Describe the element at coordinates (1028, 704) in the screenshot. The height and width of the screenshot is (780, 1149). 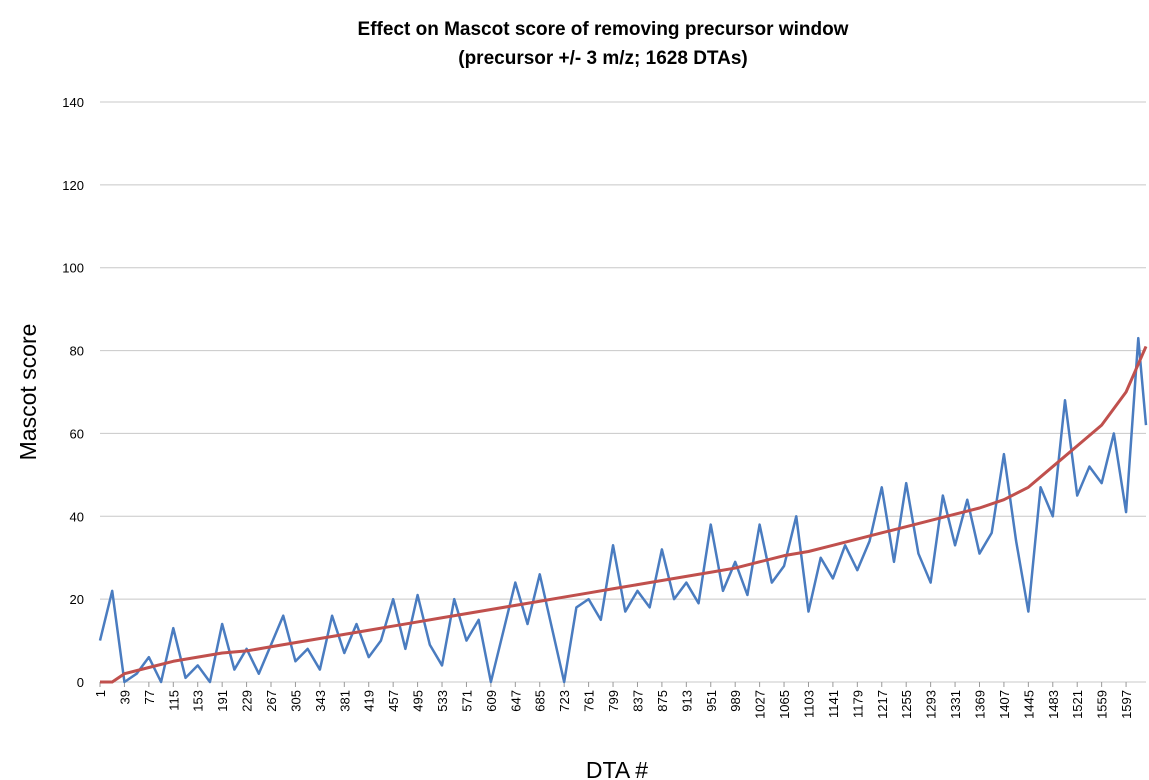
I see `x-tick-label: 1445` at that location.